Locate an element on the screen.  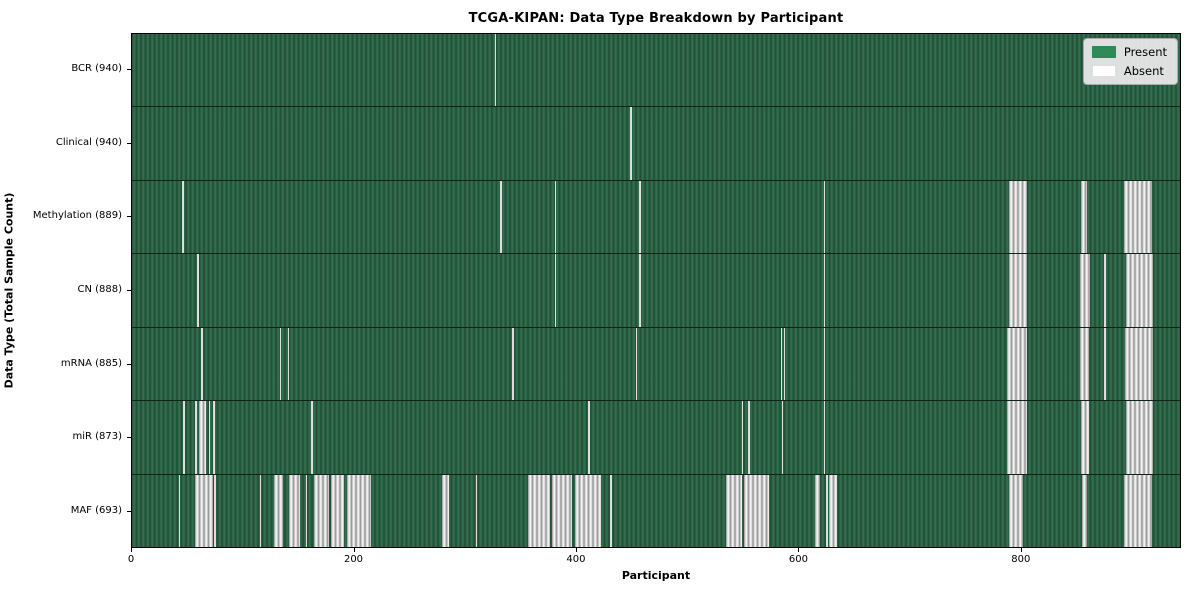
y-tick-label: Clinical (940) is located at coordinates (88, 142).